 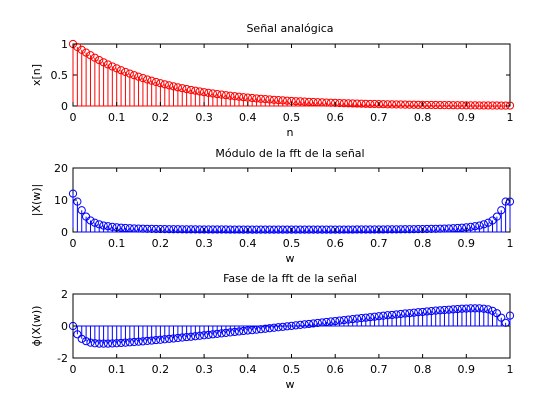 What do you see at coordinates (292, 117) in the screenshot?
I see `x-tick-label: 0.5` at bounding box center [292, 117].